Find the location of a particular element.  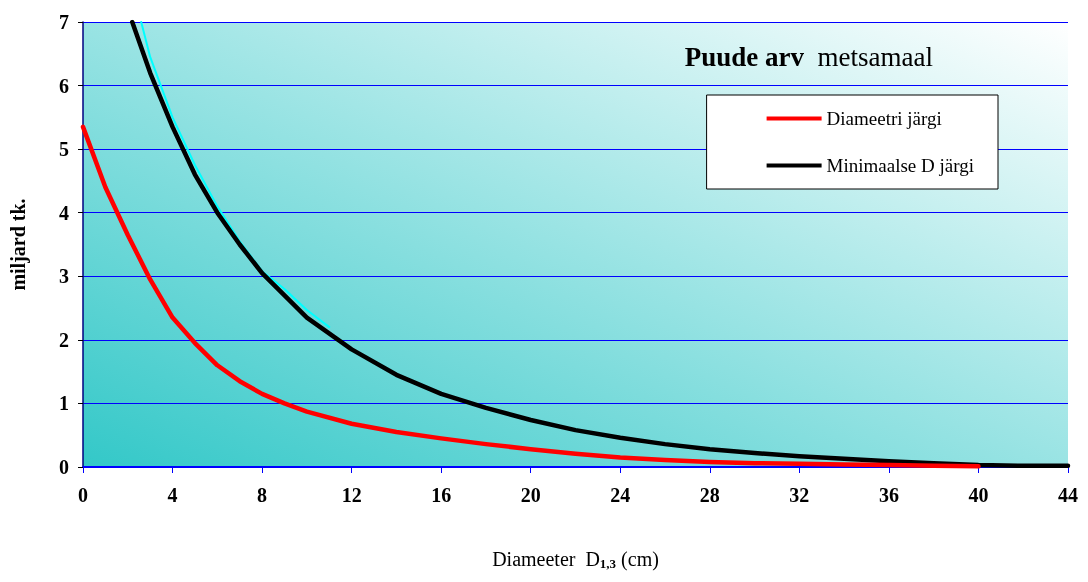

x-tick-label: 12 is located at coordinates (351, 495).